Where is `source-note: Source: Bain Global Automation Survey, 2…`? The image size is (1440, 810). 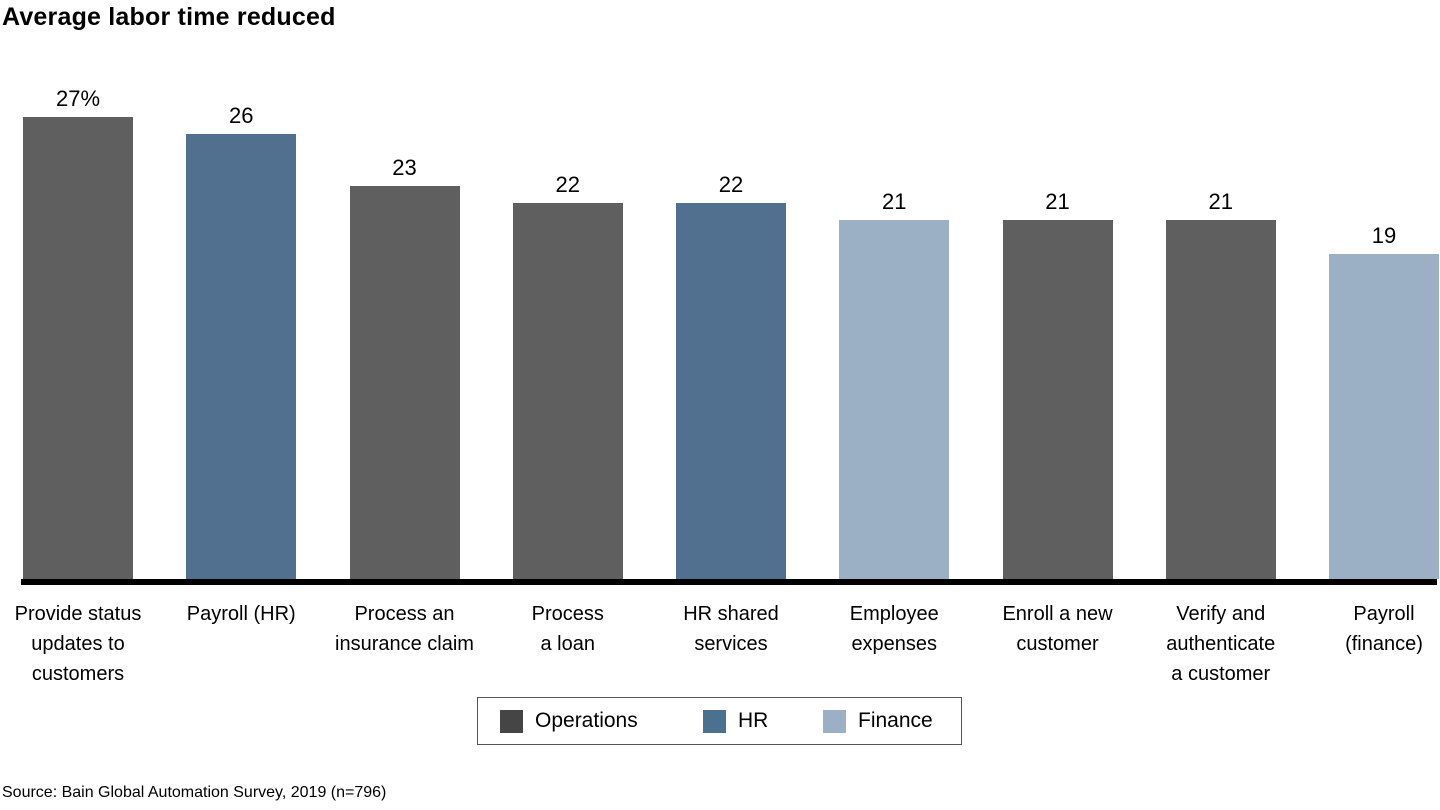
source-note: Source: Bain Global Automation Survey, 2… is located at coordinates (194, 792).